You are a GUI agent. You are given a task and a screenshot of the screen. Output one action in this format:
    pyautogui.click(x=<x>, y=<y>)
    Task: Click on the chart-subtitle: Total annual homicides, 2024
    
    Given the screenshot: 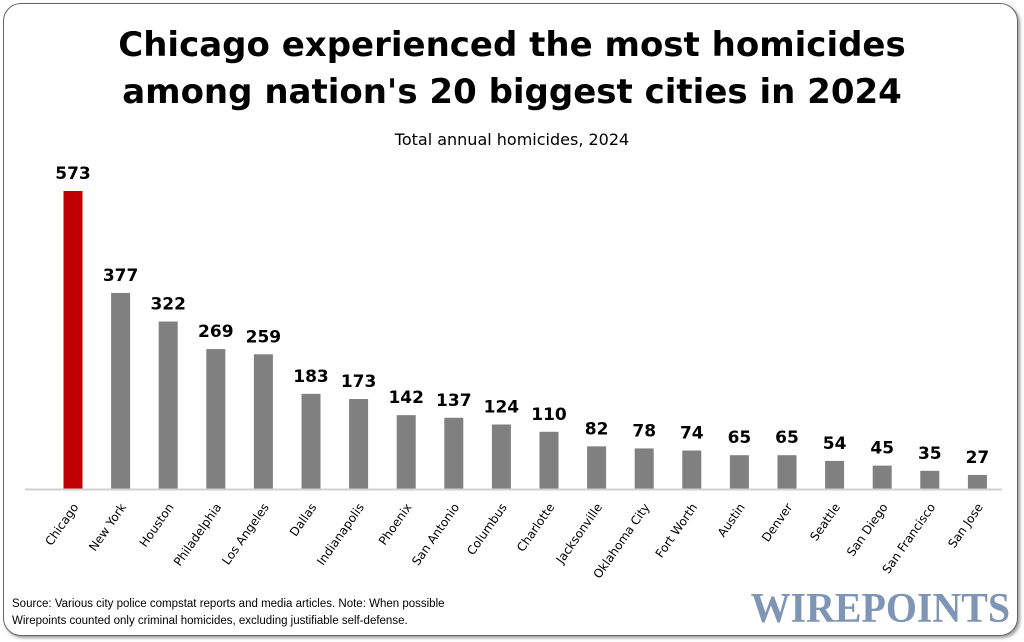 What is the action you would take?
    pyautogui.click(x=512, y=139)
    